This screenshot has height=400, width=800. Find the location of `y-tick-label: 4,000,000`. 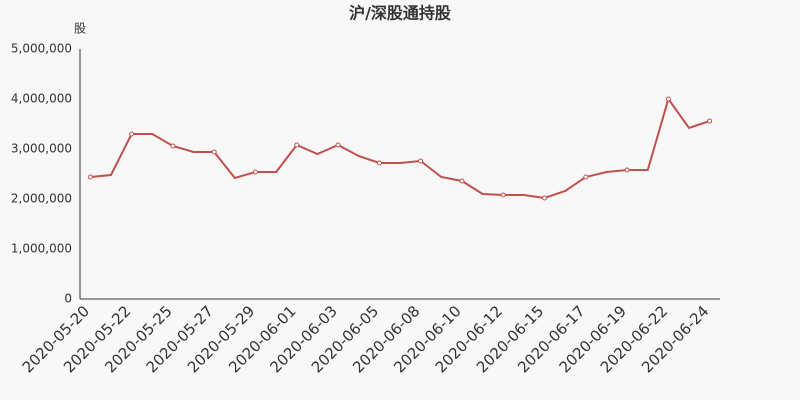

y-tick-label: 4,000,000 is located at coordinates (41, 99).